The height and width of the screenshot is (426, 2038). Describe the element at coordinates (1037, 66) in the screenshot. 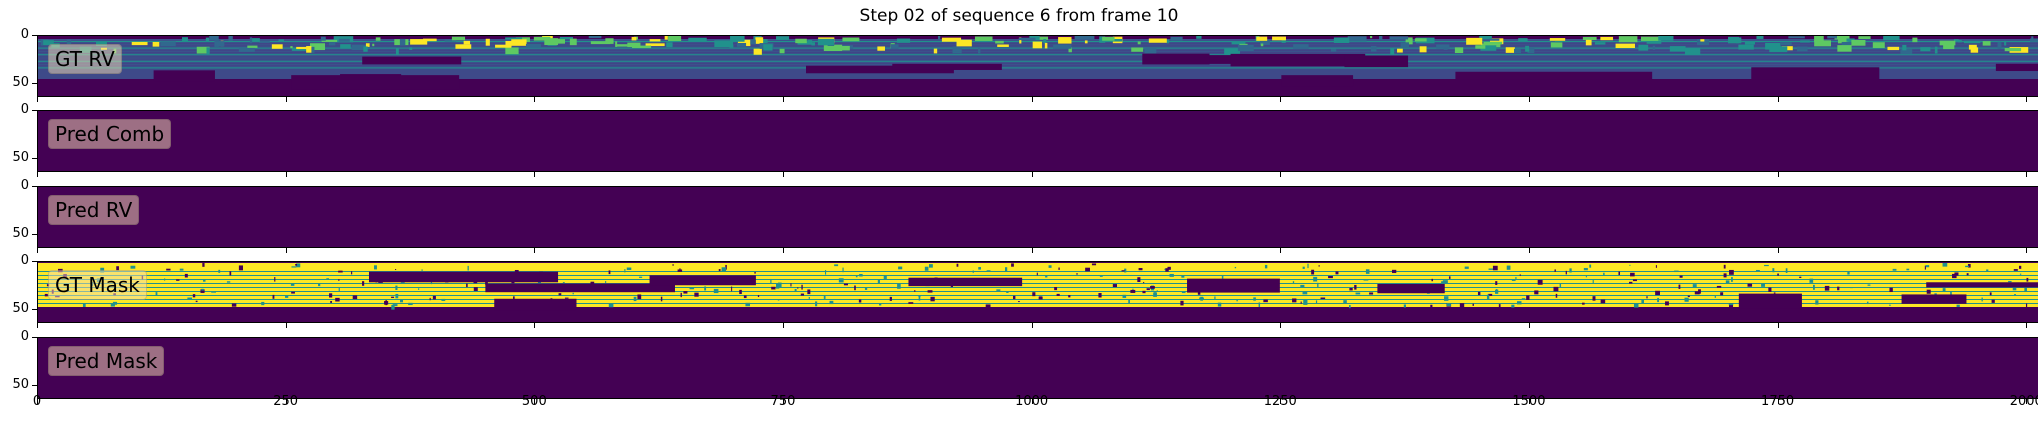

I see `panel-gt-rv: GT RV` at that location.